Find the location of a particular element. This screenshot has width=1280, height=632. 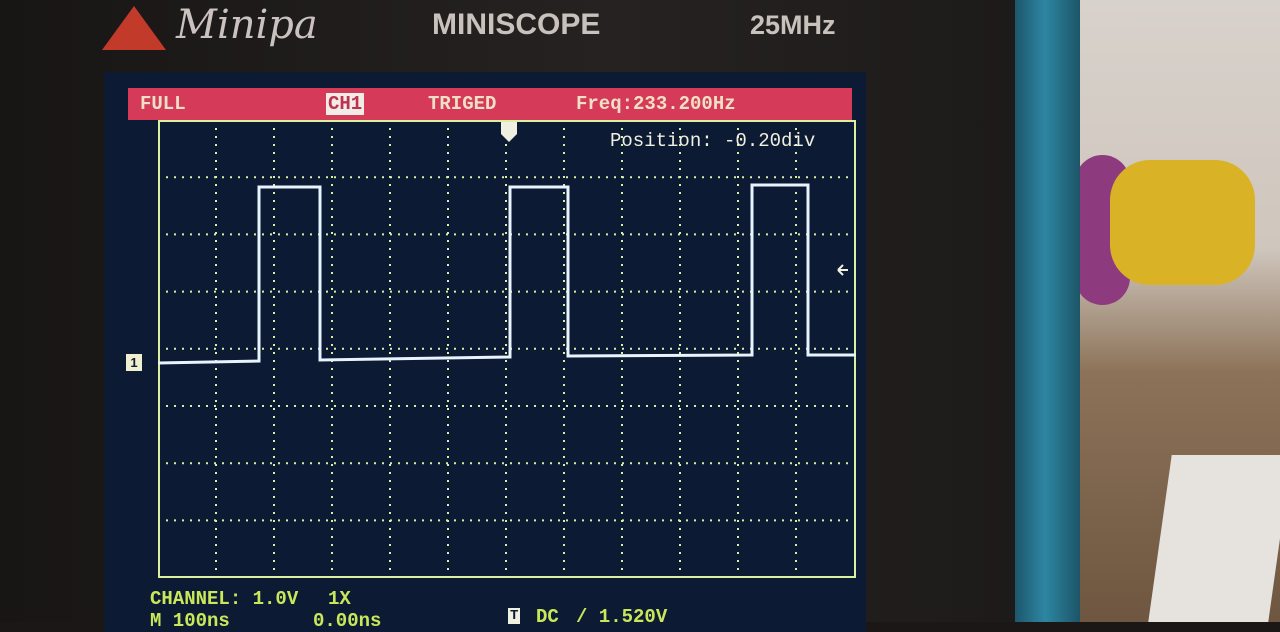

trigger-level-icon is located at coordinates (842, 270).